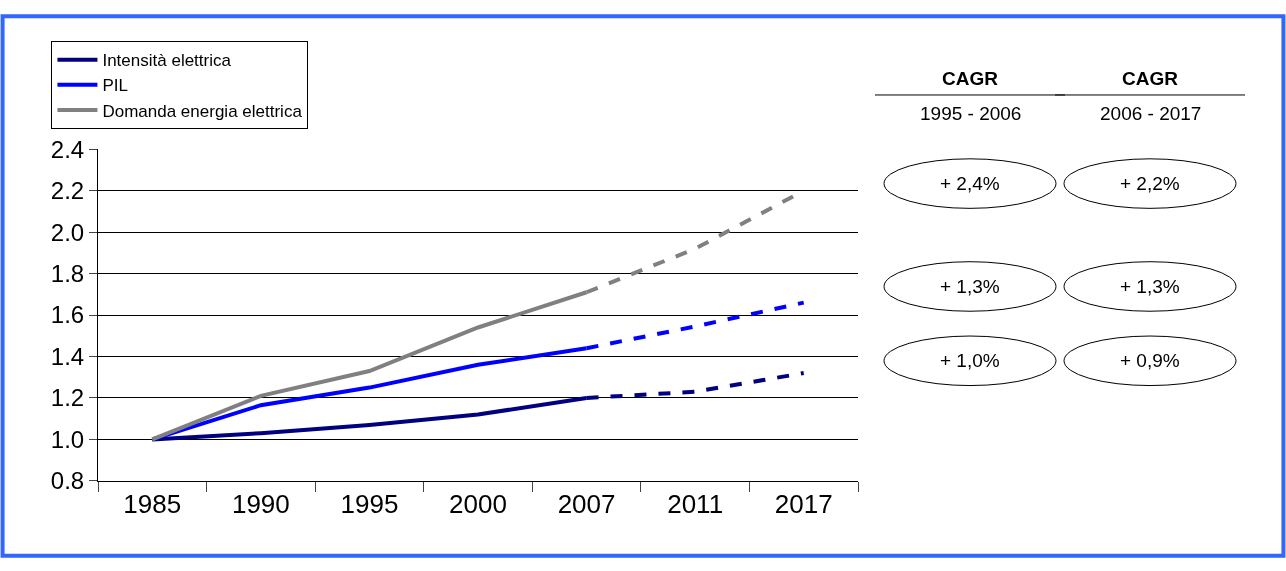  Describe the element at coordinates (478, 504) in the screenshot. I see `x-tick-label: 2000` at that location.